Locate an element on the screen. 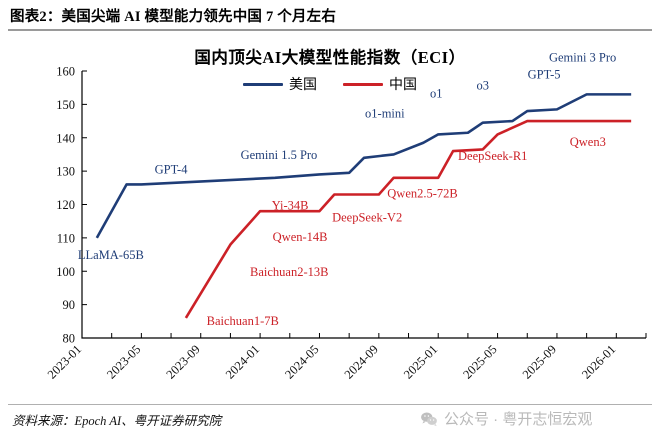  x-tick-label: 2024-09 is located at coordinates (361, 361).